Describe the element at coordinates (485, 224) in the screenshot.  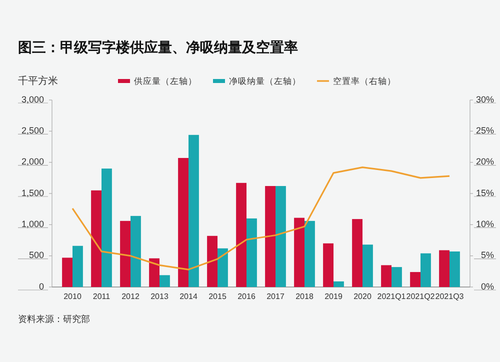
I see `y2-tick-label: 10%` at that location.